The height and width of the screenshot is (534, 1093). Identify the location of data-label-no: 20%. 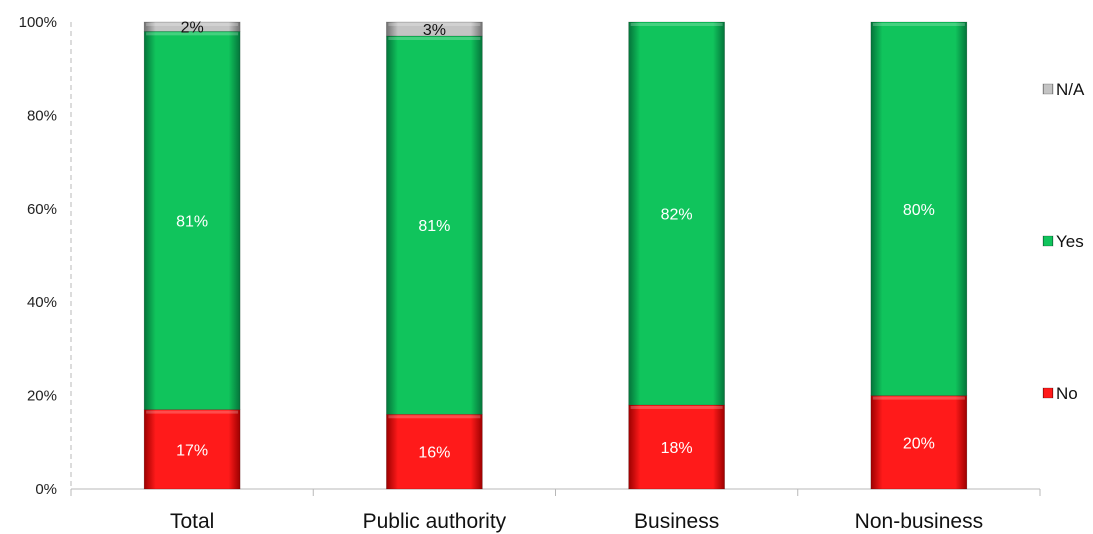
(919, 443).